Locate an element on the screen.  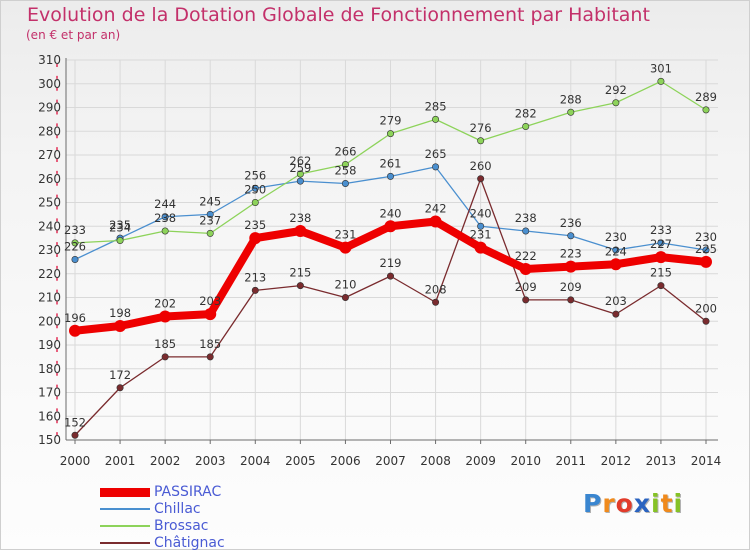
y-tick-label: 150 is located at coordinates (49, 440).